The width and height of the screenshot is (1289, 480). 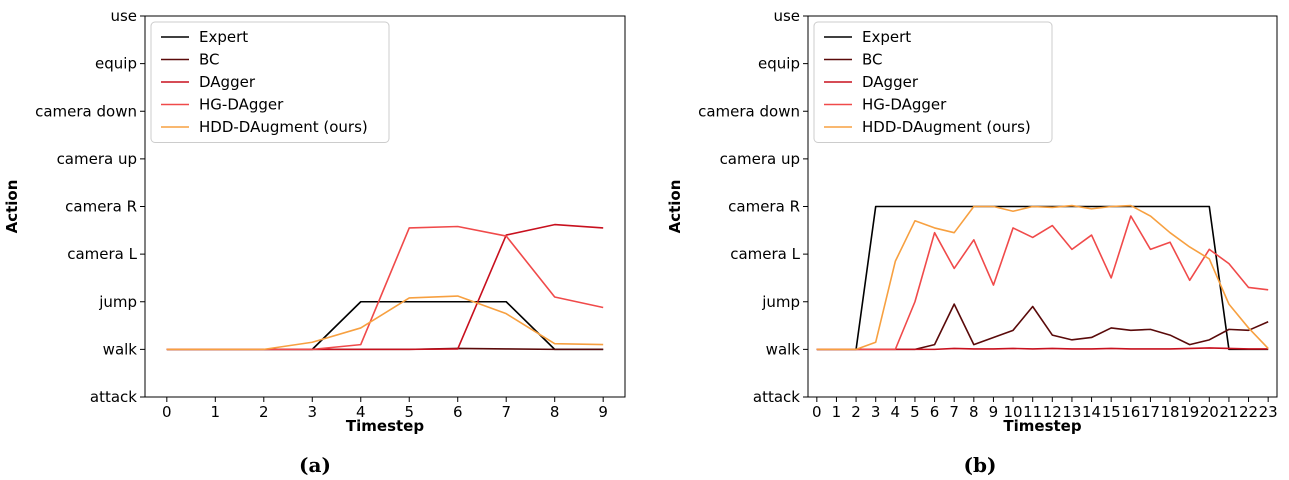 What do you see at coordinates (1248, 412) in the screenshot?
I see `x-tick-label: 22` at bounding box center [1248, 412].